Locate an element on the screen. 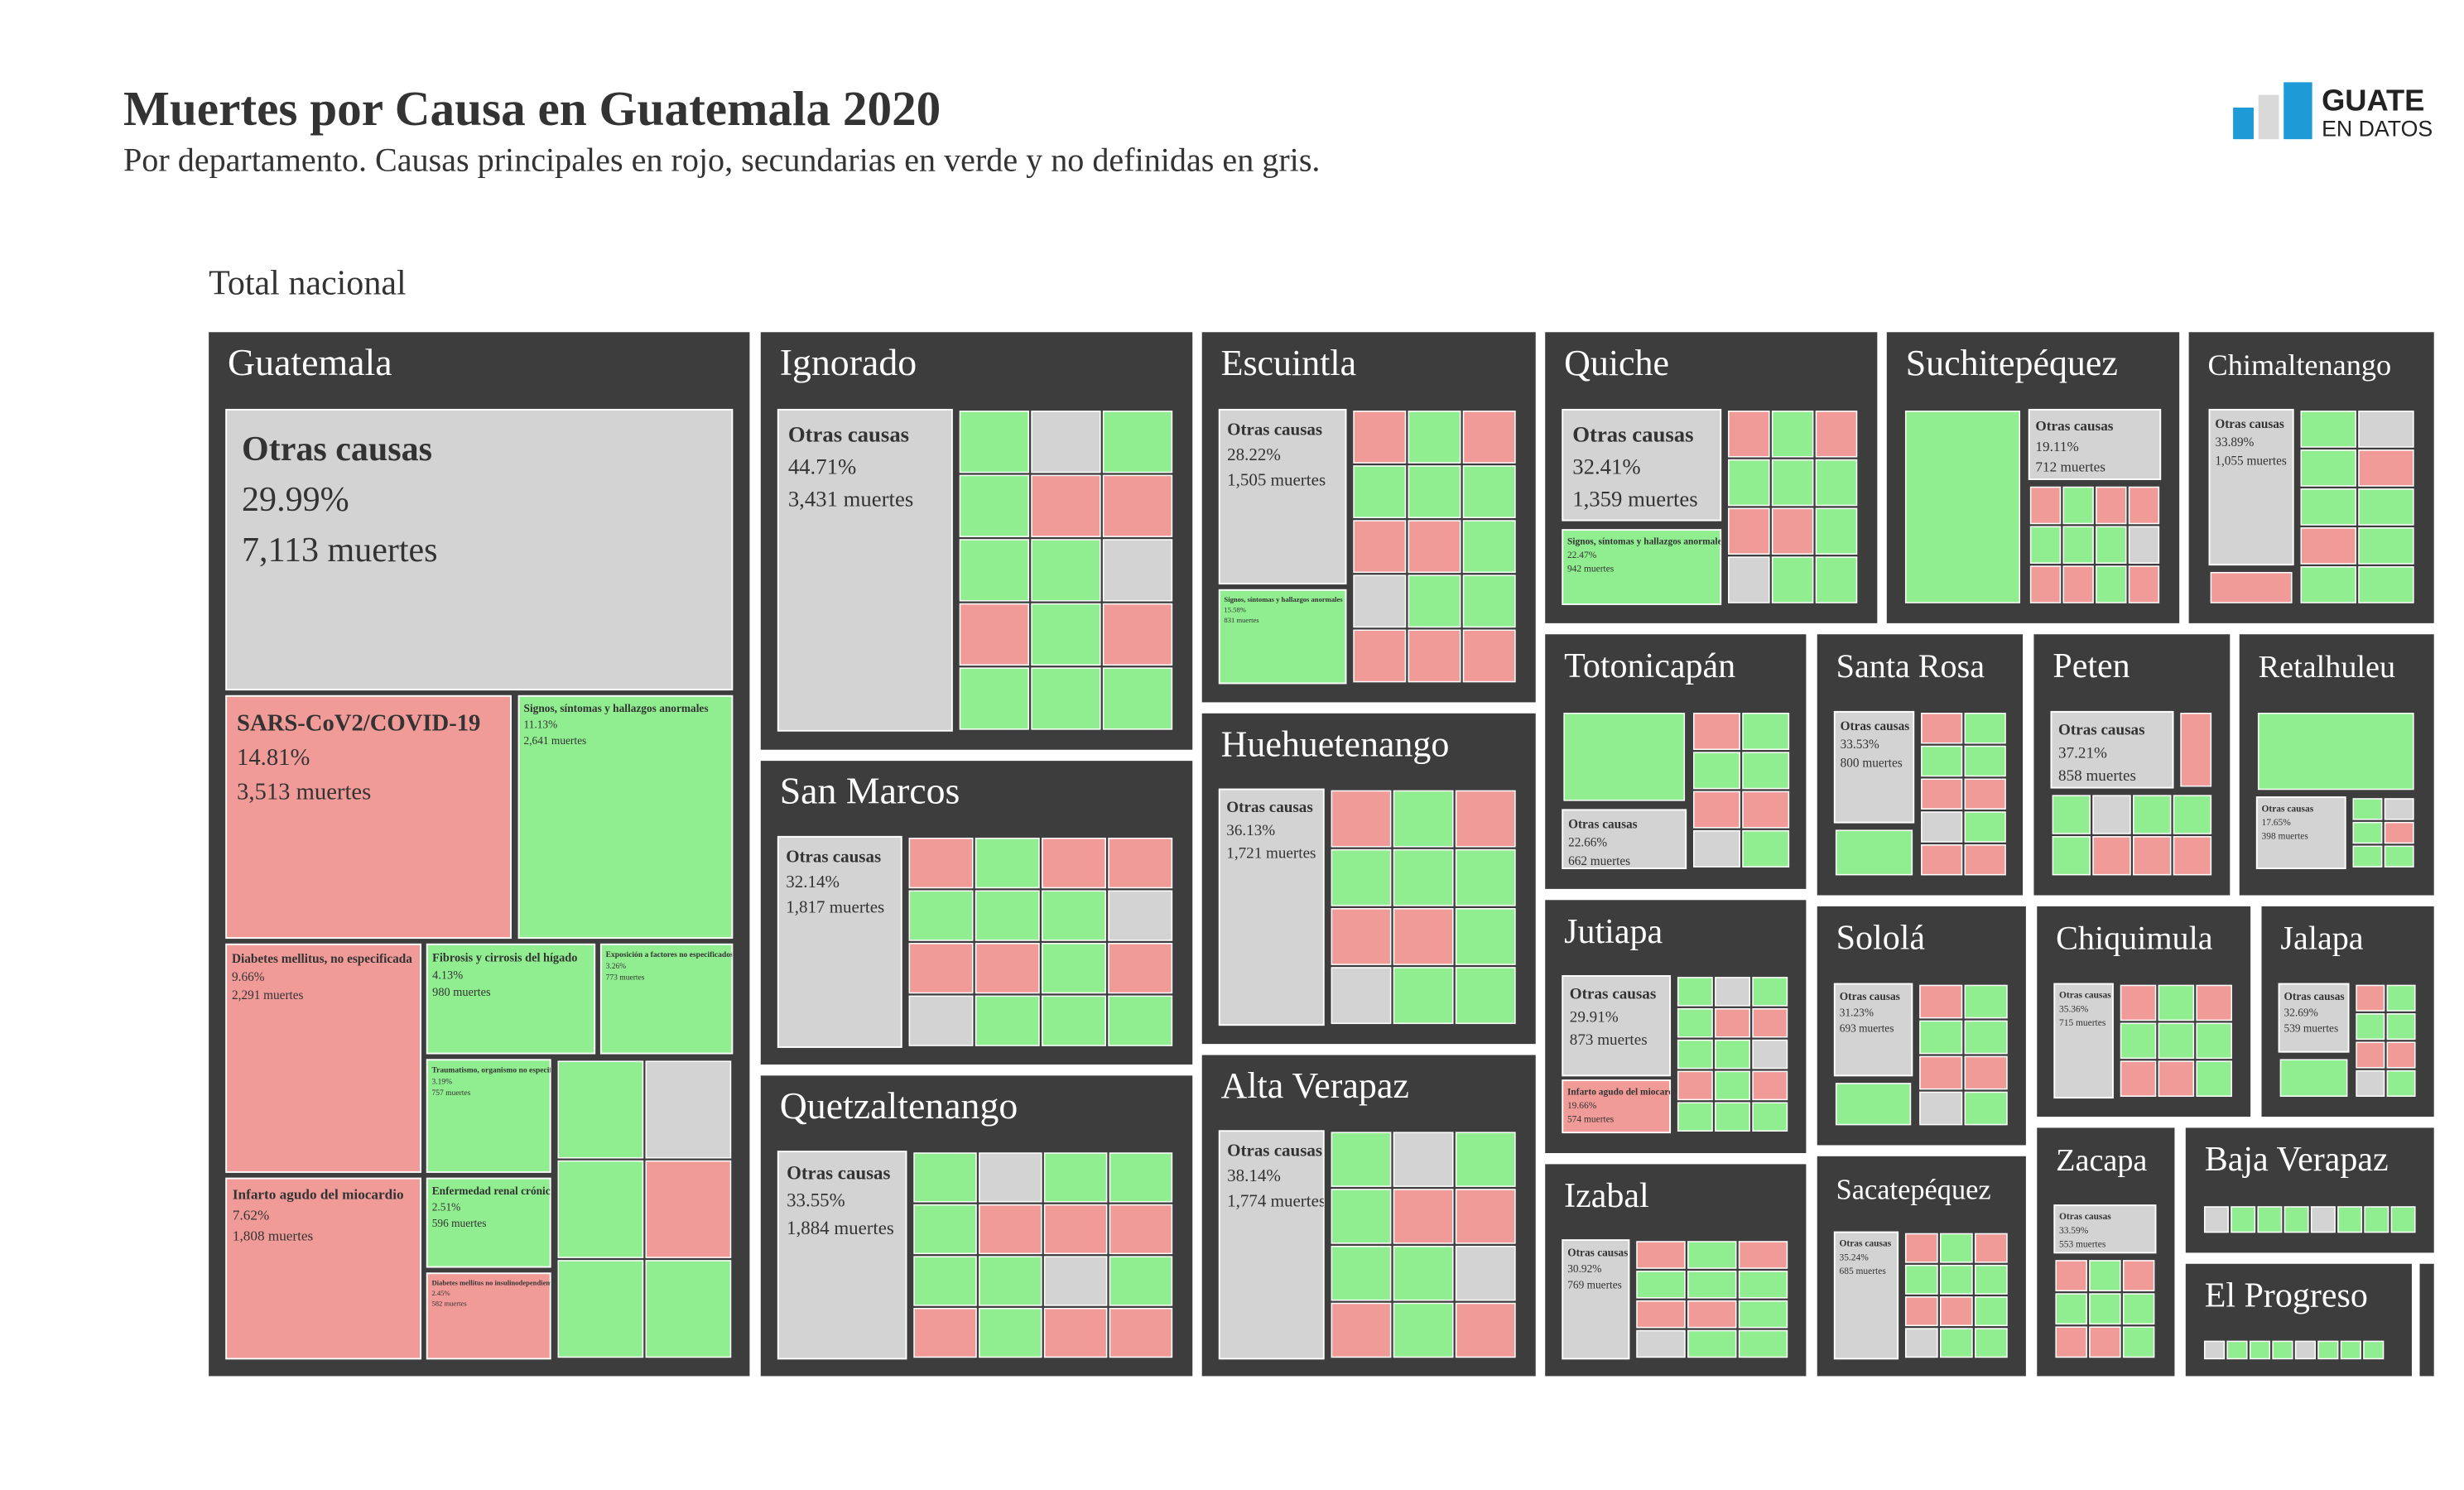 The image size is (2464, 1490). cell-percent: 32.14% is located at coordinates (813, 882).